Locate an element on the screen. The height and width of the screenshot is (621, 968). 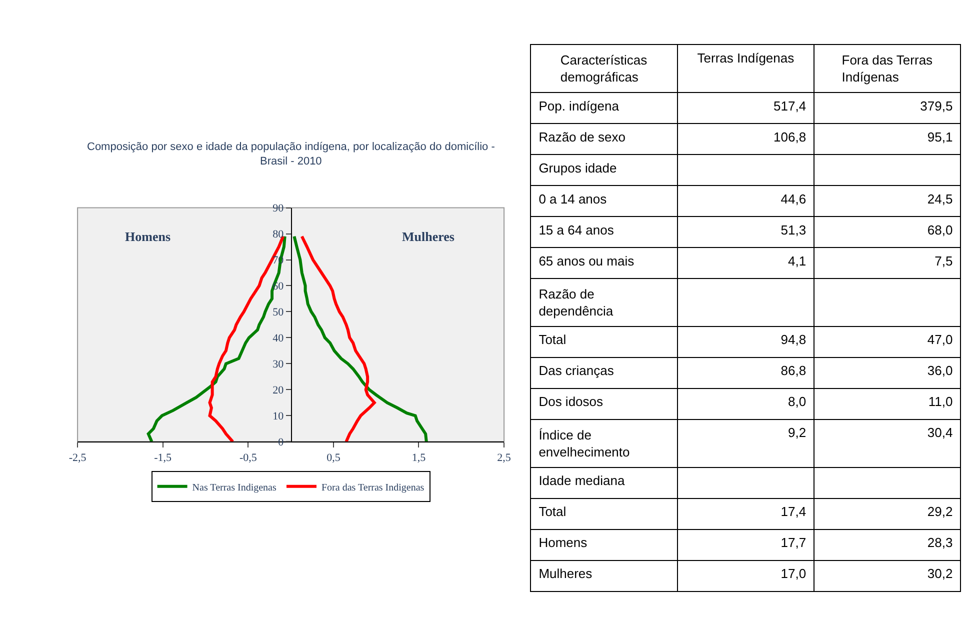
y-tick-label: 30 is located at coordinates (278, 364).